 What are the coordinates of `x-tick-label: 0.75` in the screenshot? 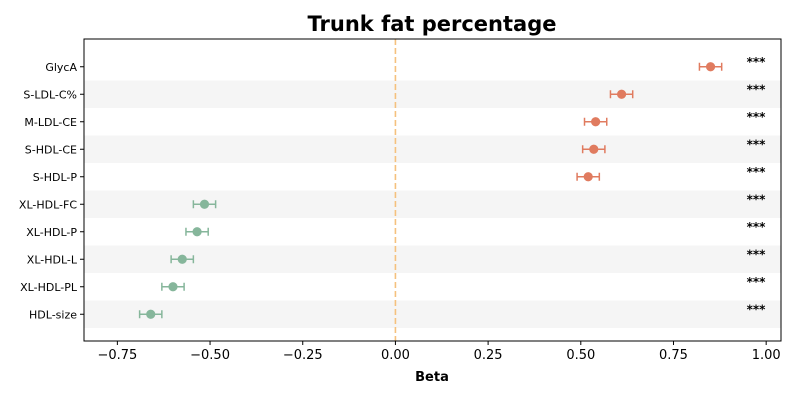 It's located at (673, 355).